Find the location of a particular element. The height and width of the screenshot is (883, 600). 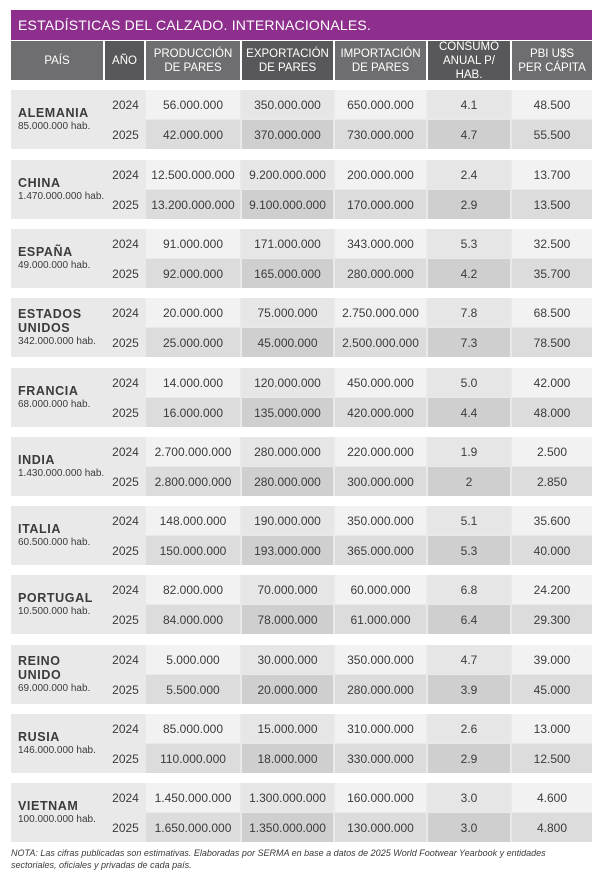

produccion-cell: 110.000.000 is located at coordinates (194, 758).